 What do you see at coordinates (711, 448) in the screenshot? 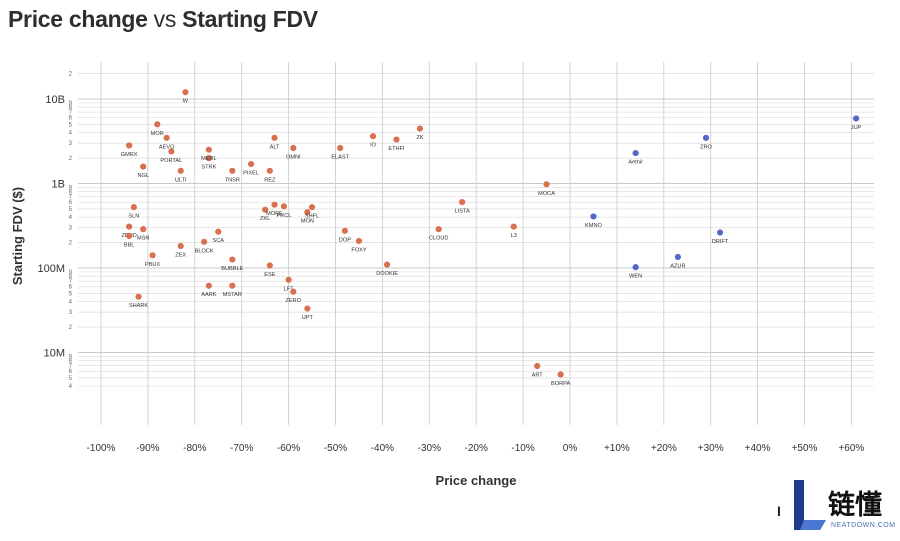
I see `x-tick-label: +30%` at bounding box center [711, 448].